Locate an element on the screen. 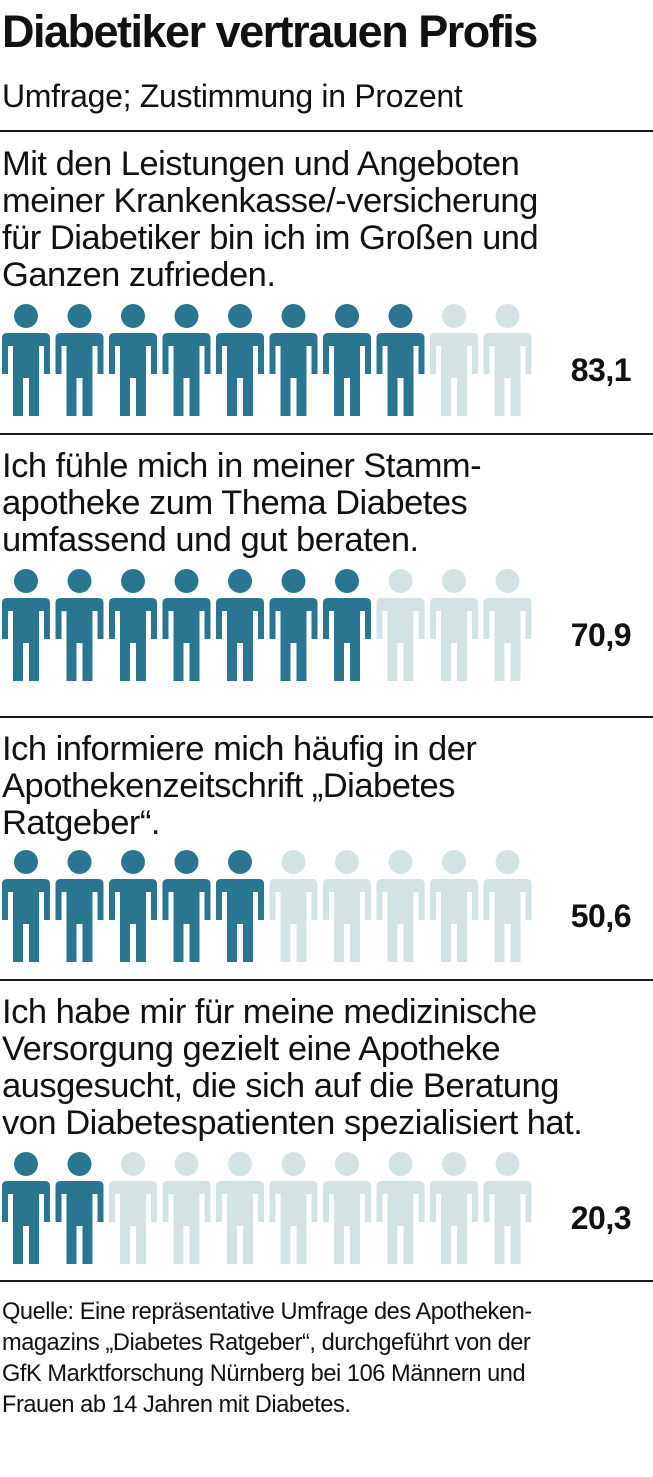 The height and width of the screenshot is (1477, 653). chart-title: Diabetiker vertrauen Profis is located at coordinates (270, 31).